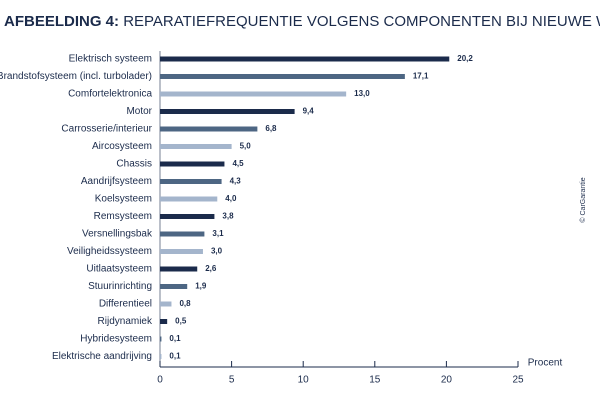 The width and height of the screenshot is (600, 415). I want to click on value-label: 4,0, so click(231, 198).